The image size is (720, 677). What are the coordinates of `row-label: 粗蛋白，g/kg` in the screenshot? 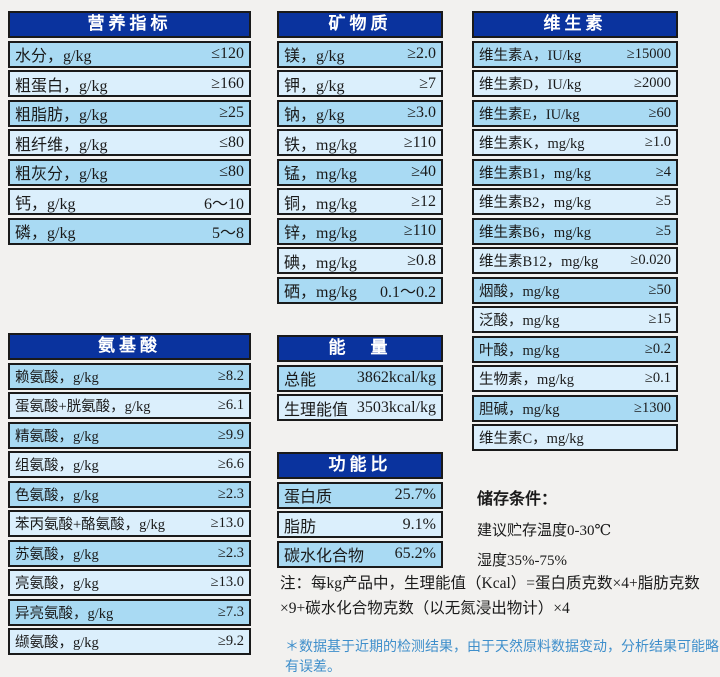 It's located at (61, 86).